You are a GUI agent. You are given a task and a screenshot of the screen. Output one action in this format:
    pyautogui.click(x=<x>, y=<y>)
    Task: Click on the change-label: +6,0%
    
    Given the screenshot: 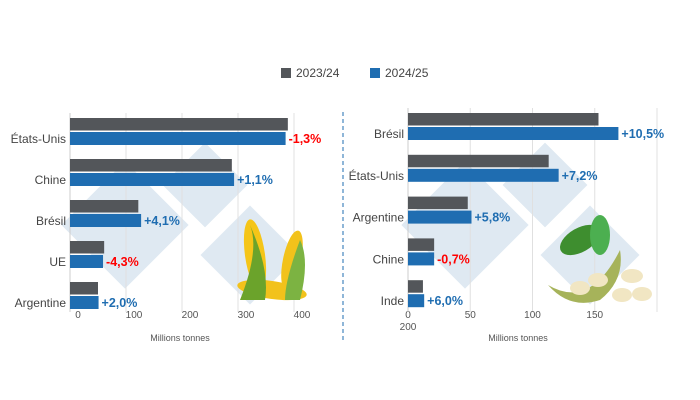 What is the action you would take?
    pyautogui.click(x=445, y=301)
    